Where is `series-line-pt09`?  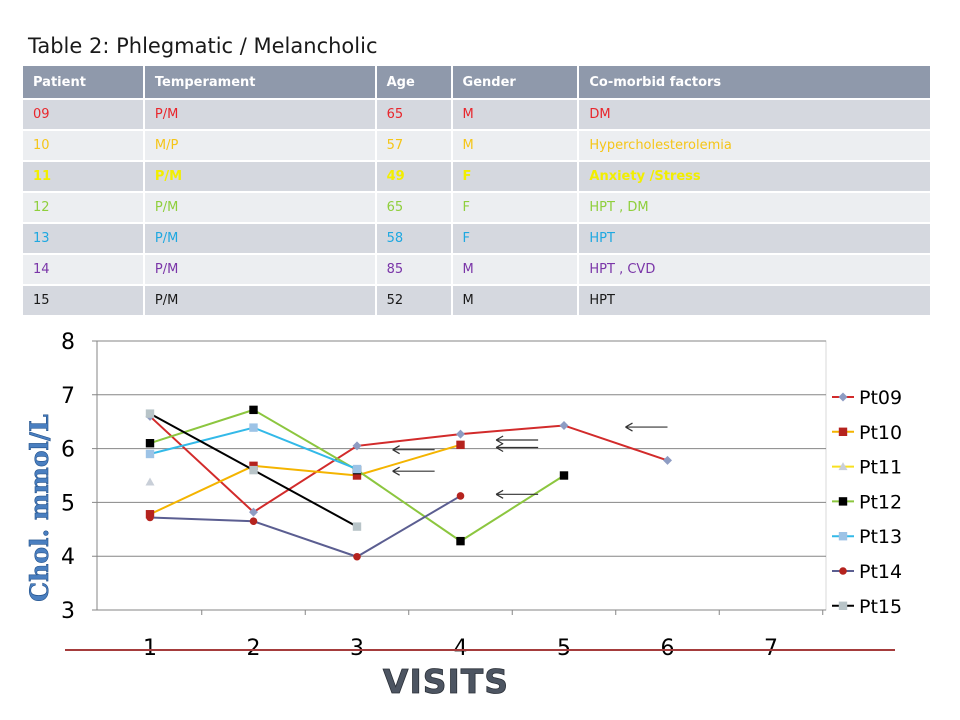
series-line-pt09 is located at coordinates (408, 464).